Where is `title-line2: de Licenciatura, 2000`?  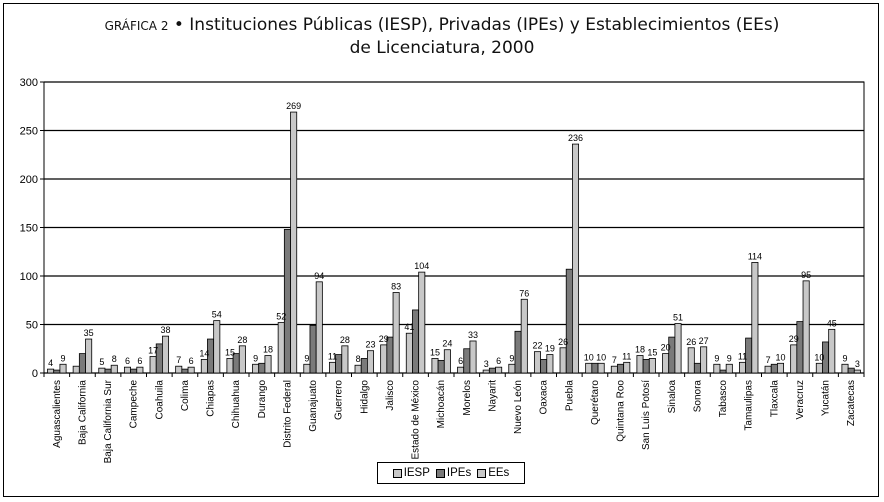
title-line2: de Licenciatura, 2000 is located at coordinates (442, 48).